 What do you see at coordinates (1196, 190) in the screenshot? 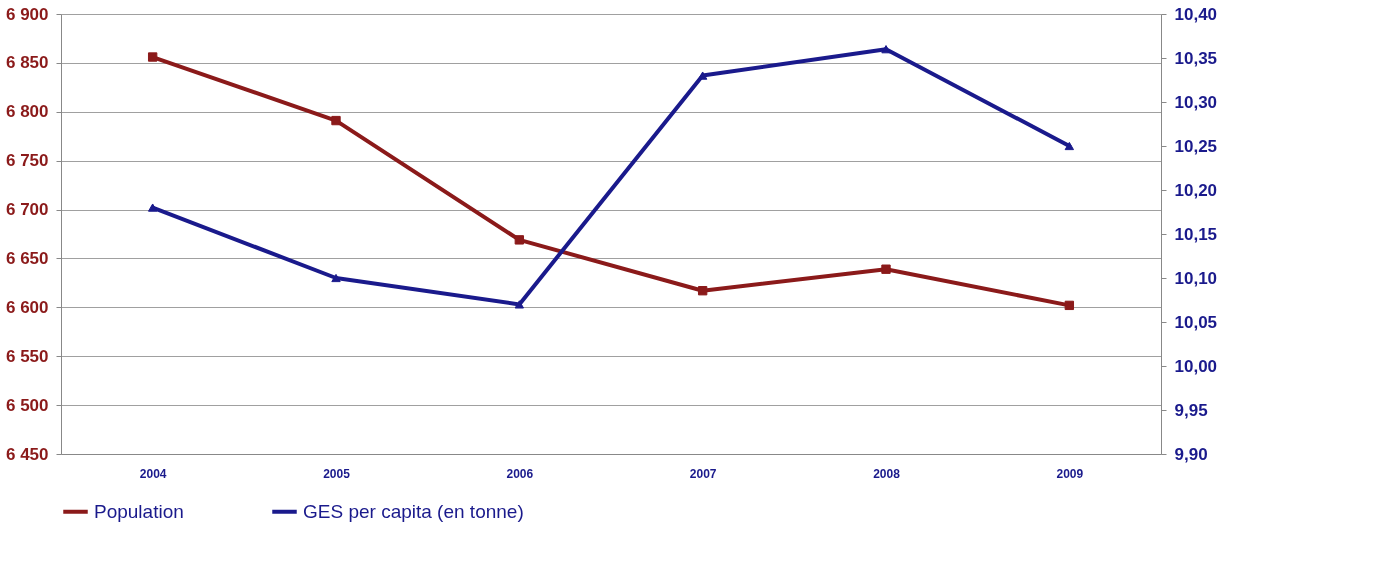
I see `y2-tick-label: 10,20` at bounding box center [1196, 190].